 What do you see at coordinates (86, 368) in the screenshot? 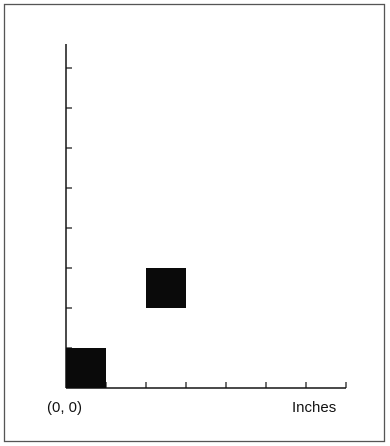
I see `square-at-origin` at bounding box center [86, 368].